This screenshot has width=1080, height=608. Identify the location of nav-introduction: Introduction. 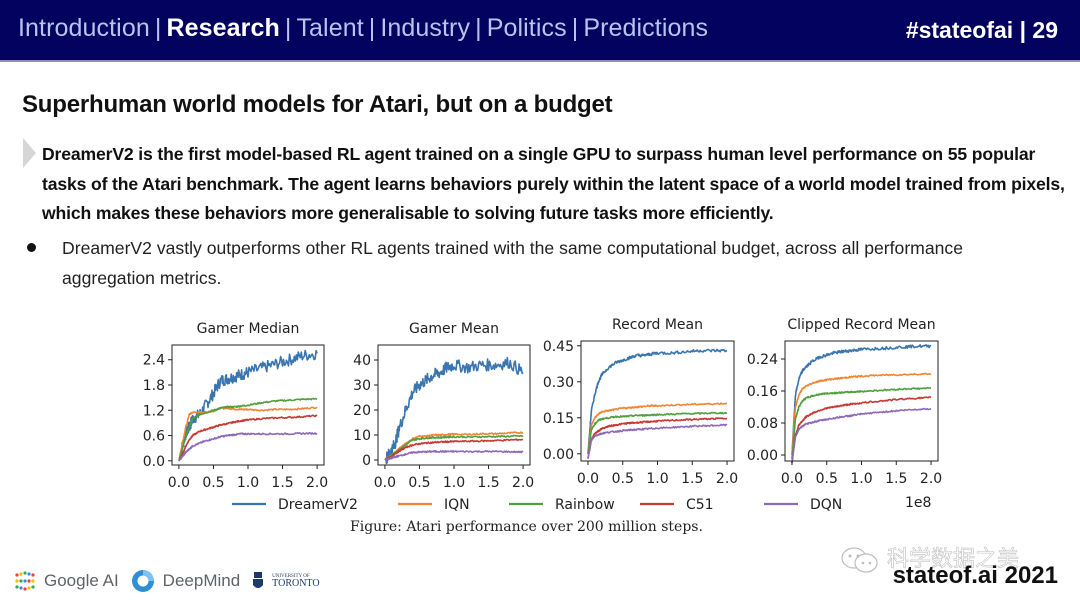
(84, 28).